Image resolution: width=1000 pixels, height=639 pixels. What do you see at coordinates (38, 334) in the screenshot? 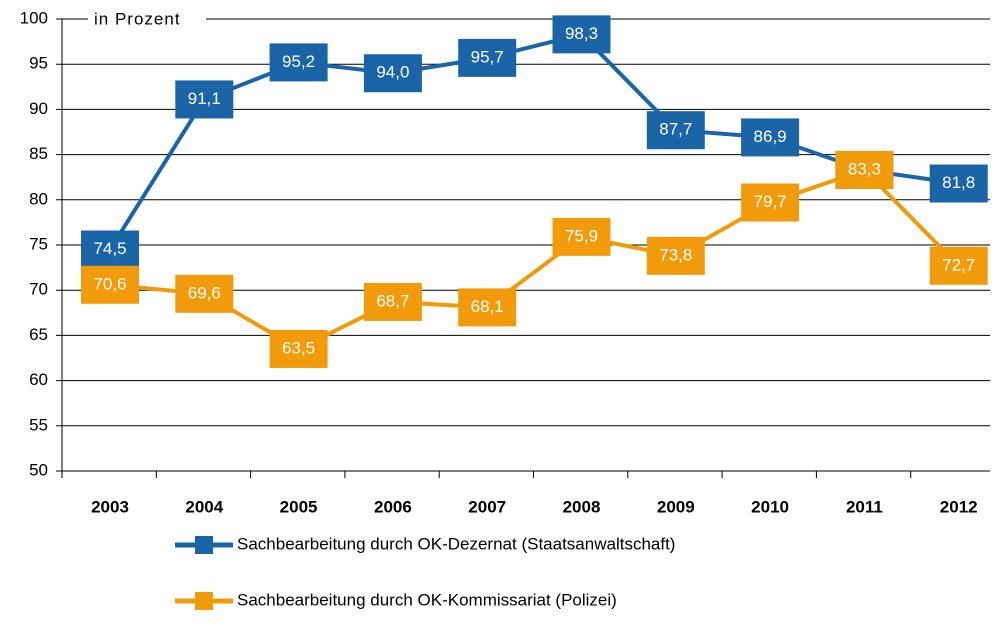
I see `y-tick-label: 65` at bounding box center [38, 334].